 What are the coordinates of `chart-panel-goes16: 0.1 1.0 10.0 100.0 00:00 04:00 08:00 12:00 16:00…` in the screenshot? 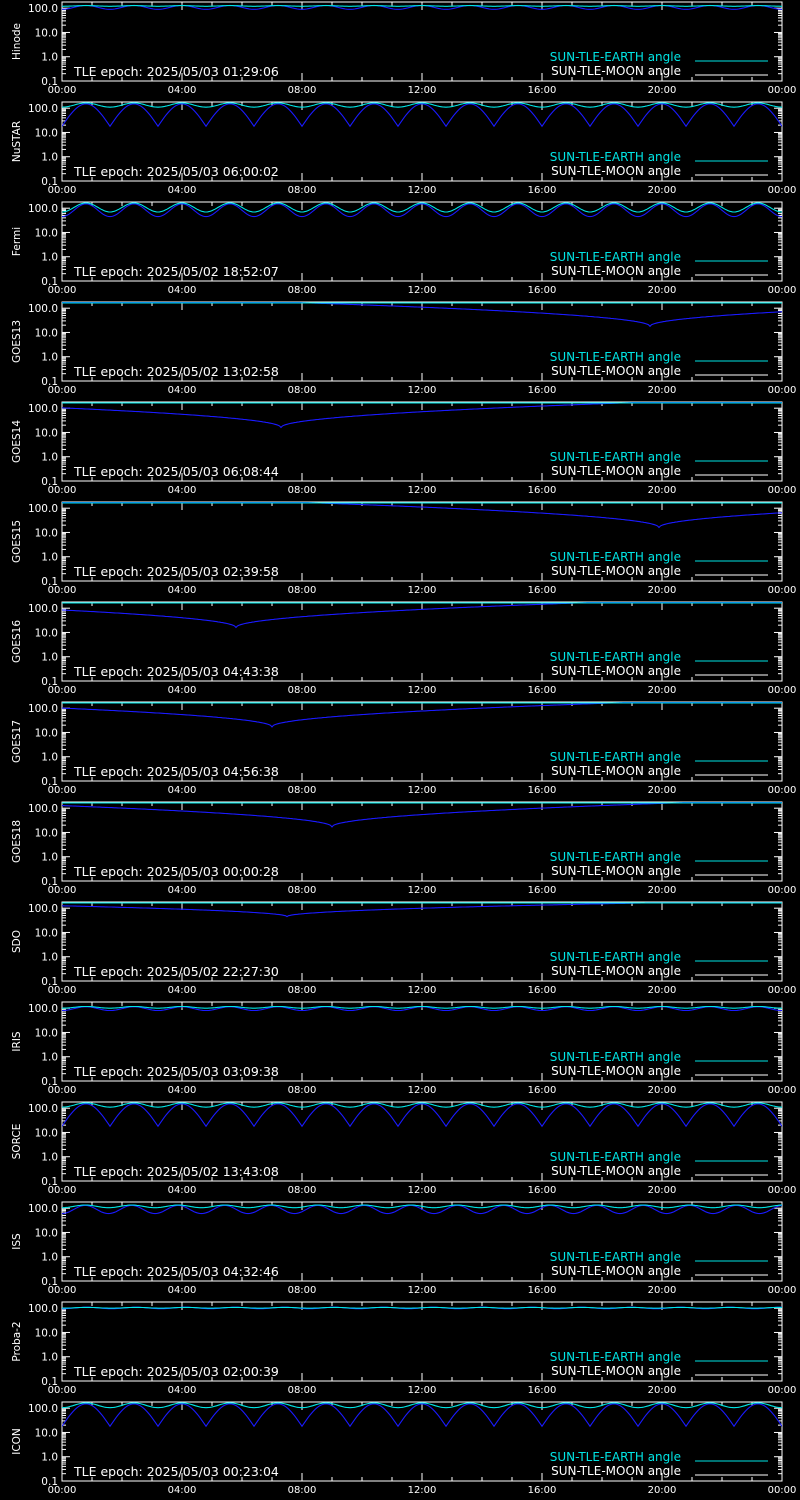 It's located at (404, 648).